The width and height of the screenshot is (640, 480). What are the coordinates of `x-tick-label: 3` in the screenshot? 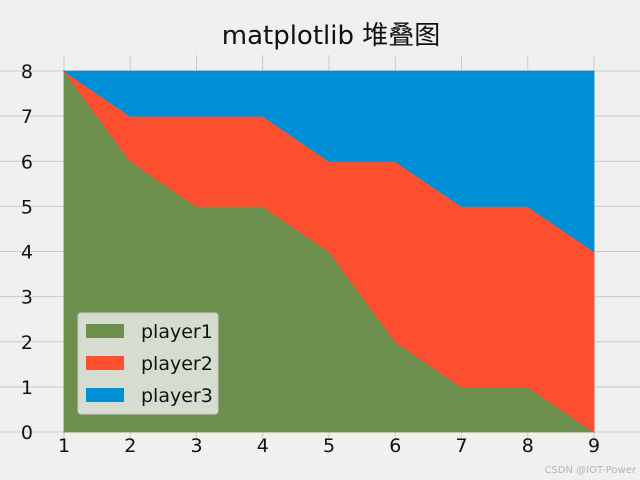 It's located at (196, 446).